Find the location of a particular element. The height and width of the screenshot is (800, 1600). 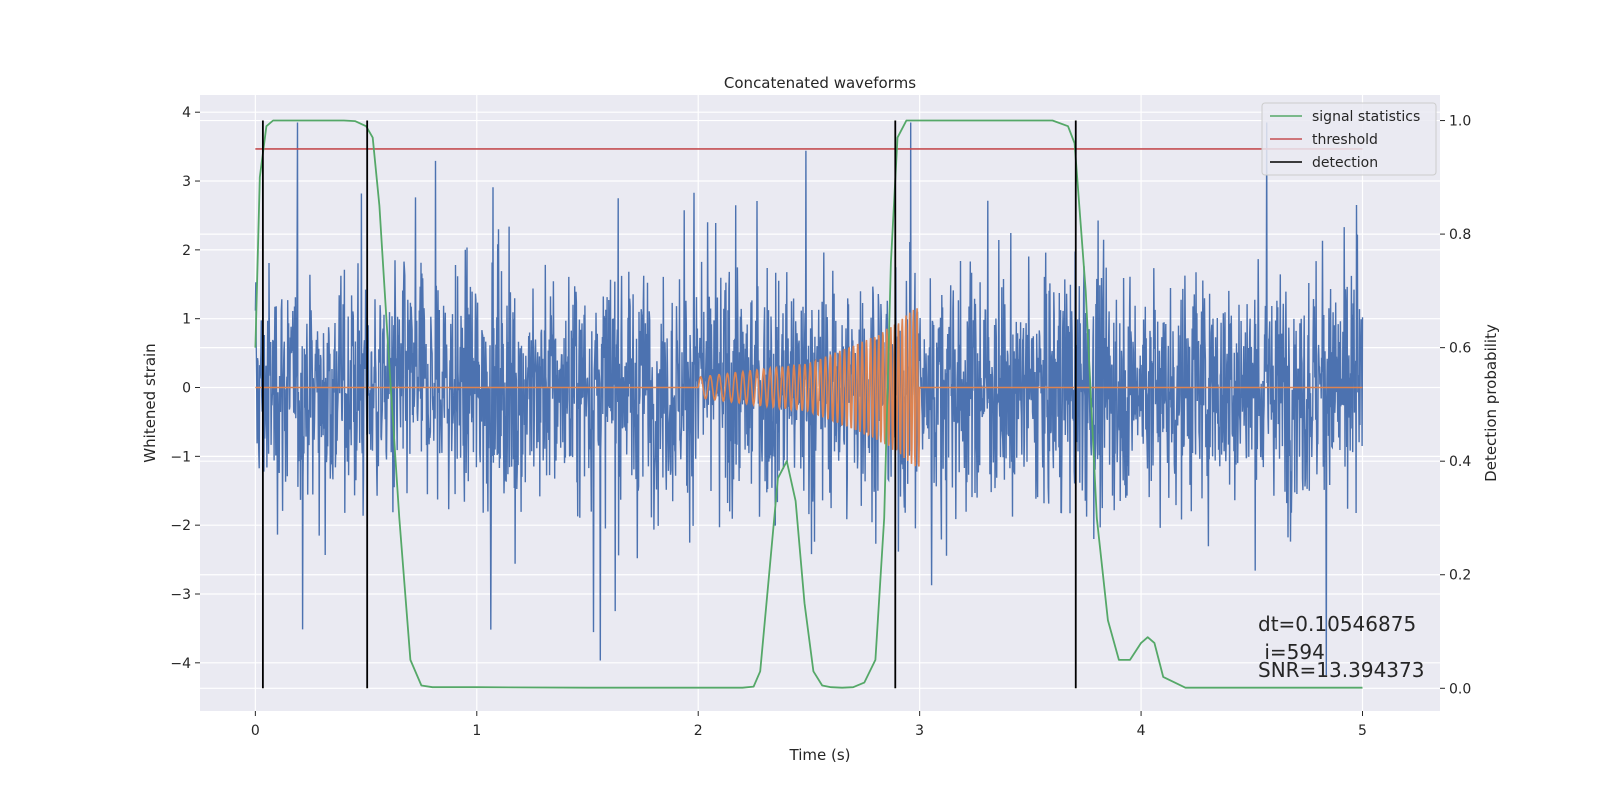

y-axis-ticks: −4 −3 −2 −1 0 1 2 3 4 is located at coordinates (185, 388).